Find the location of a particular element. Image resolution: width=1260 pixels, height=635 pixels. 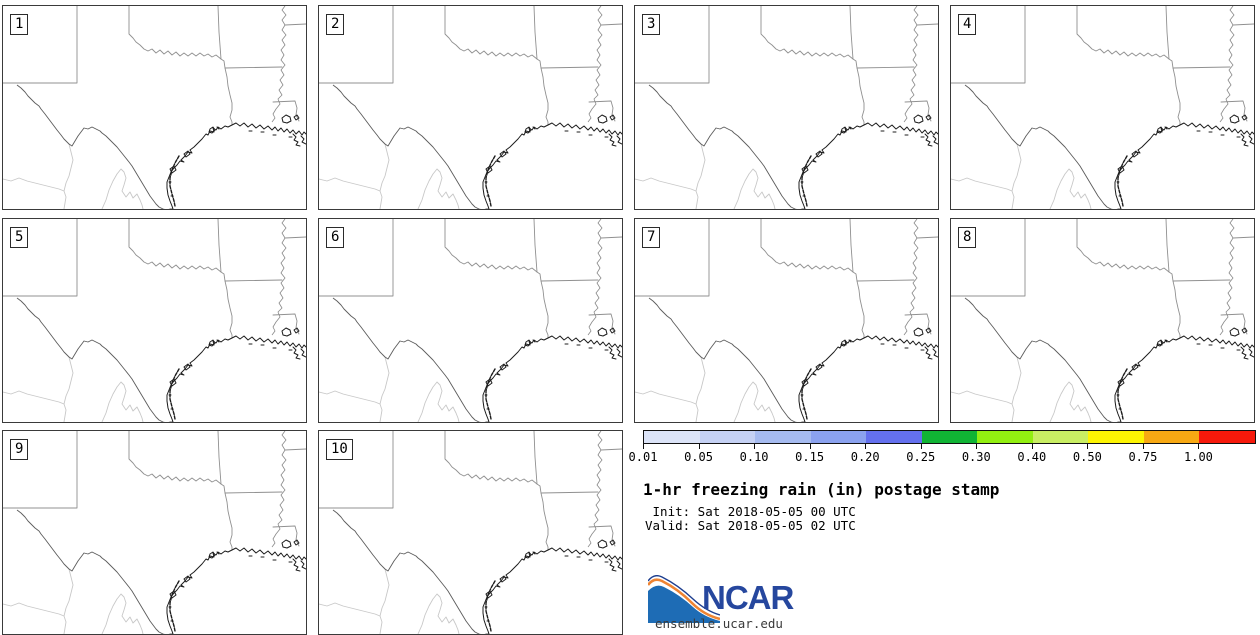

panel-number: 9 is located at coordinates (19, 449).